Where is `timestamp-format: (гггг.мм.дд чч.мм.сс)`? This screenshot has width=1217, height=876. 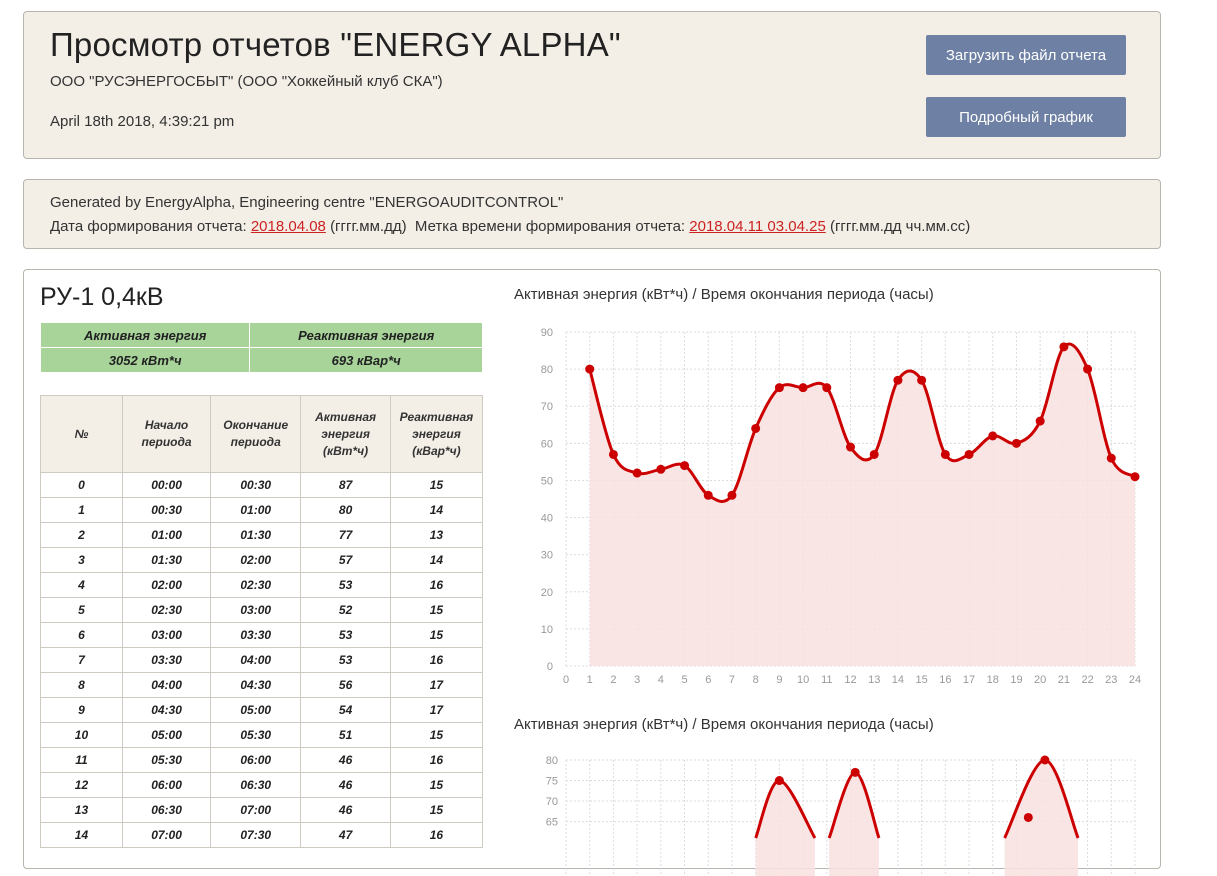
timestamp-format: (гггг.мм.дд чч.мм.сс) is located at coordinates (900, 226).